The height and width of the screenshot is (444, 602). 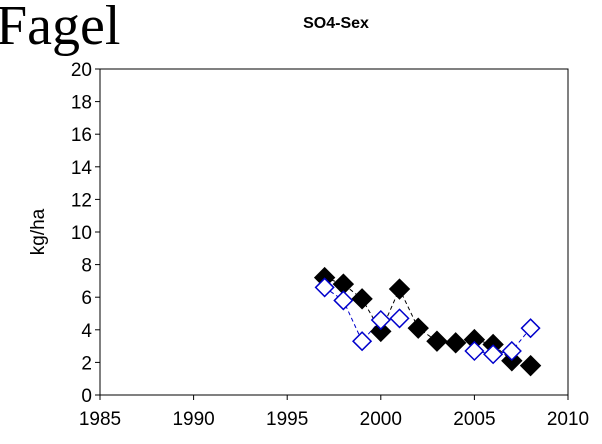 What do you see at coordinates (82, 168) in the screenshot?
I see `y-tick-label: 14` at bounding box center [82, 168].